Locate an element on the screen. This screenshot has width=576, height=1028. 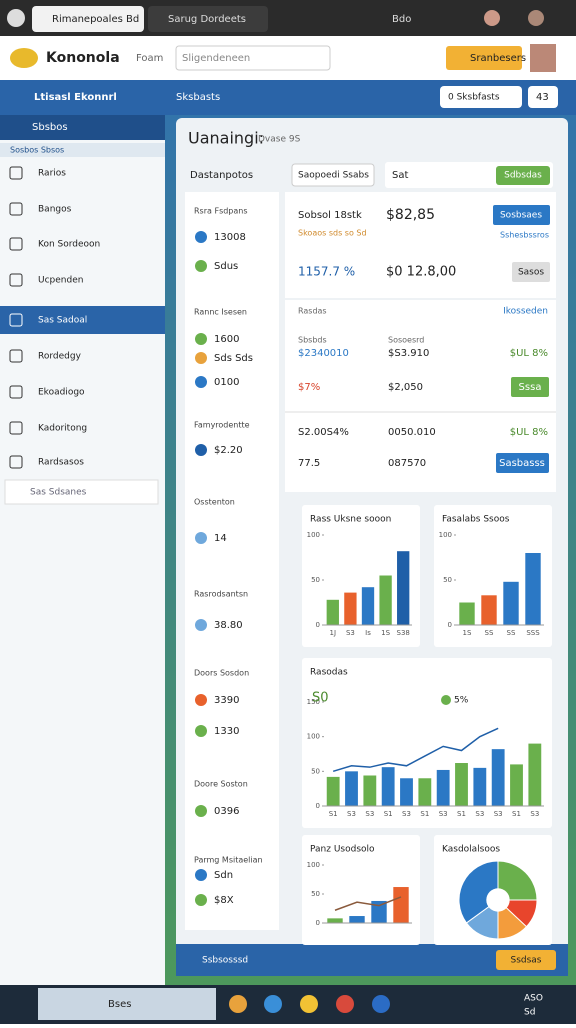
y-tick-label: 150 is located at coordinates (313, 702).